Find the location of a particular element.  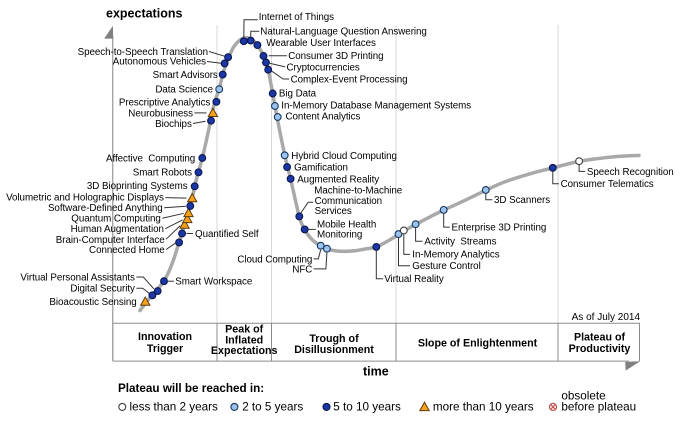

svg-text: Quantum Computing is located at coordinates (116, 219).